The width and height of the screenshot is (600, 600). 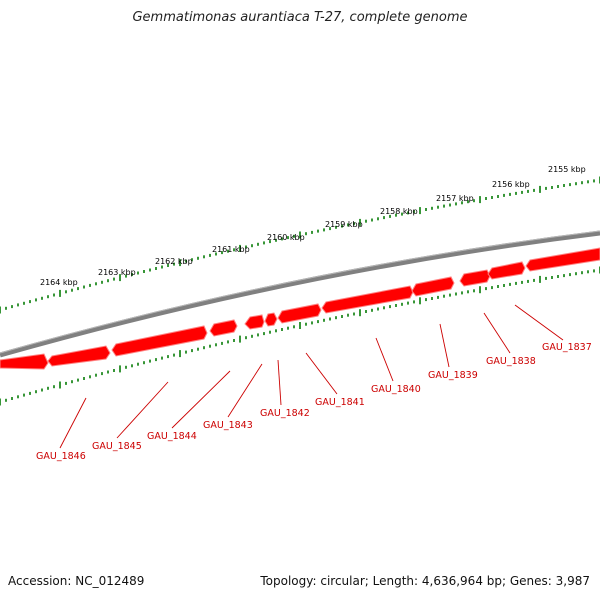 What do you see at coordinates (340, 402) in the screenshot?
I see `gene-label: GAU_1841` at bounding box center [340, 402].